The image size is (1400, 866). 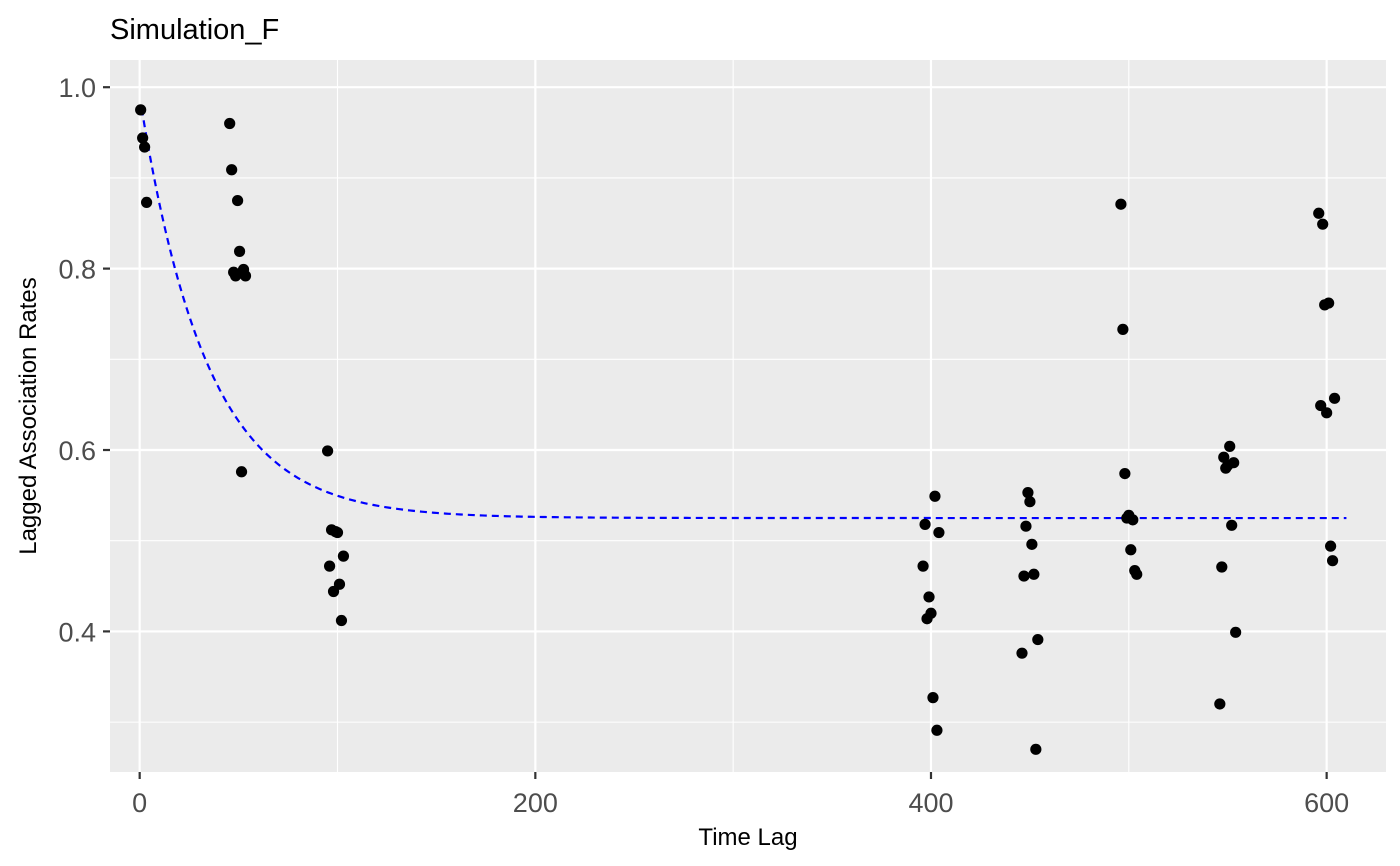 I want to click on chart-title: Simulation_F, so click(x=194, y=30).